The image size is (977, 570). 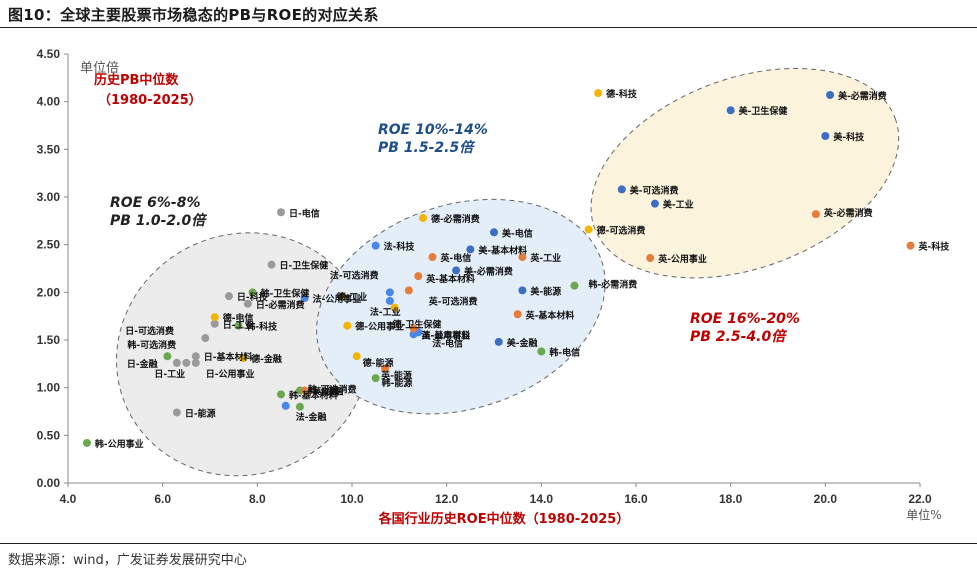 I want to click on data-point-label: 法-可选消费, so click(x=354, y=275).